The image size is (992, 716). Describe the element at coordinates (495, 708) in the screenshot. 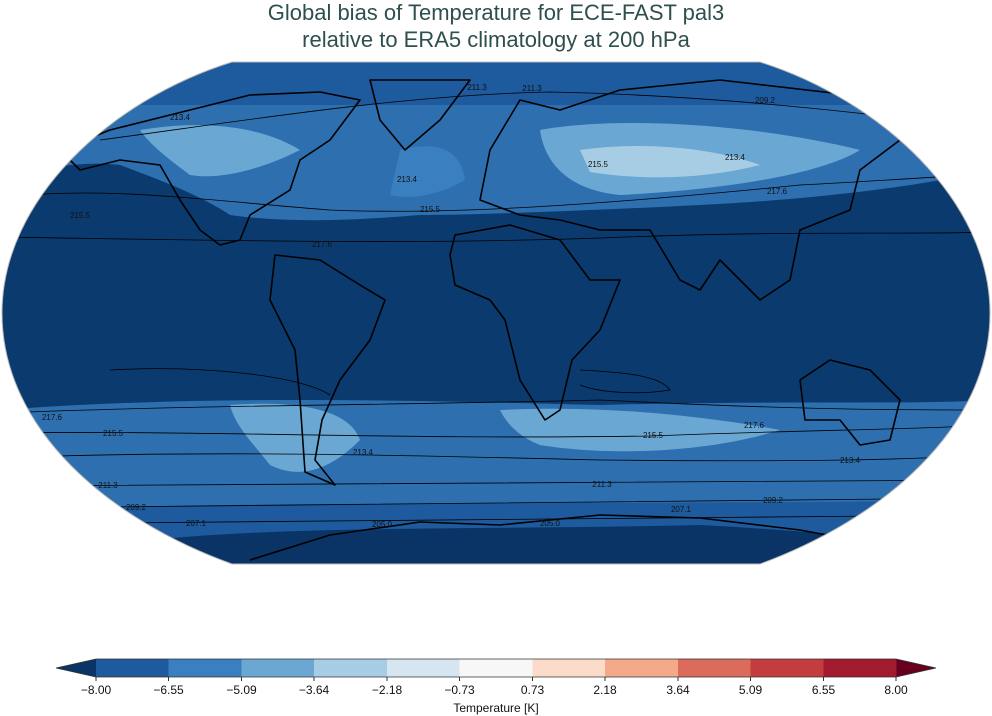

I see `colorbar-label: Temperature [K]` at that location.